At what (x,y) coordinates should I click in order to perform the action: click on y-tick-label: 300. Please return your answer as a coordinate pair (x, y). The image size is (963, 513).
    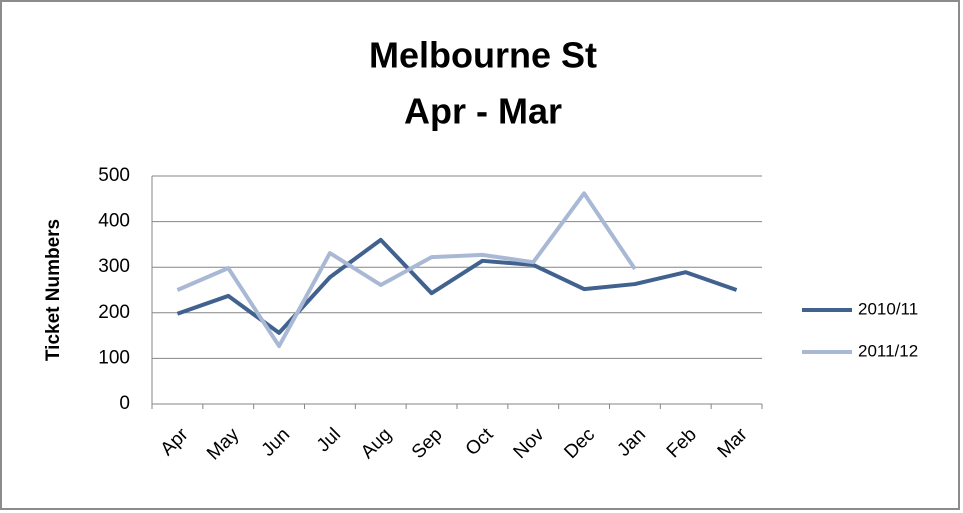
    Looking at the image, I should click on (114, 266).